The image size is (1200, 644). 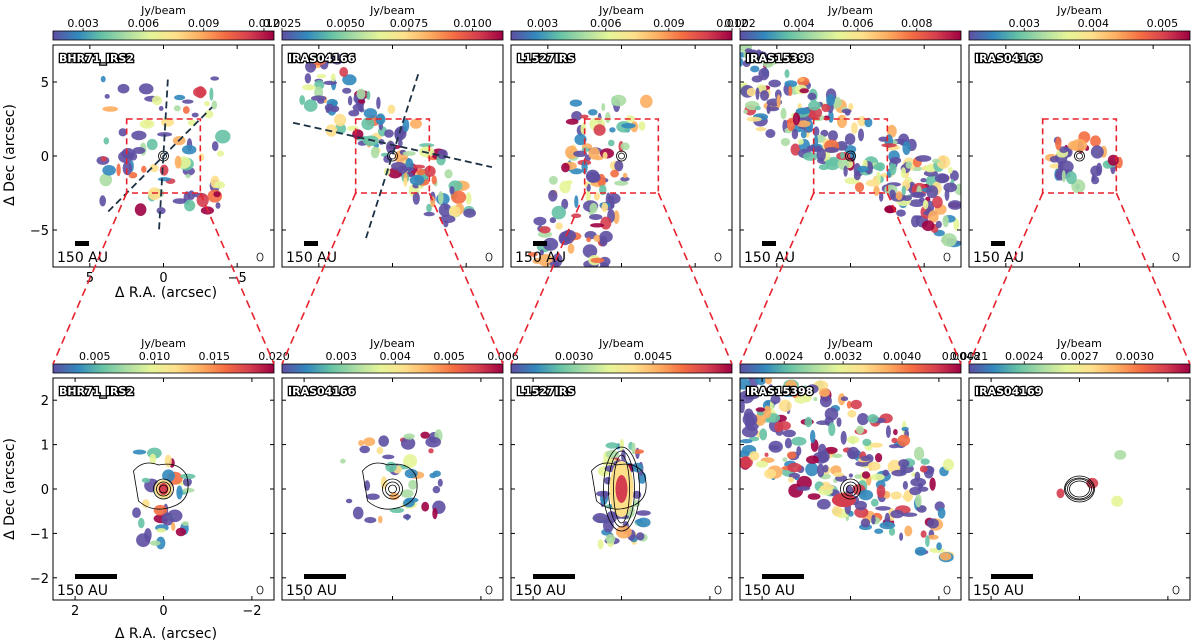 What do you see at coordinates (779, 391) in the screenshot?
I see `source-label: IRAS15398` at bounding box center [779, 391].